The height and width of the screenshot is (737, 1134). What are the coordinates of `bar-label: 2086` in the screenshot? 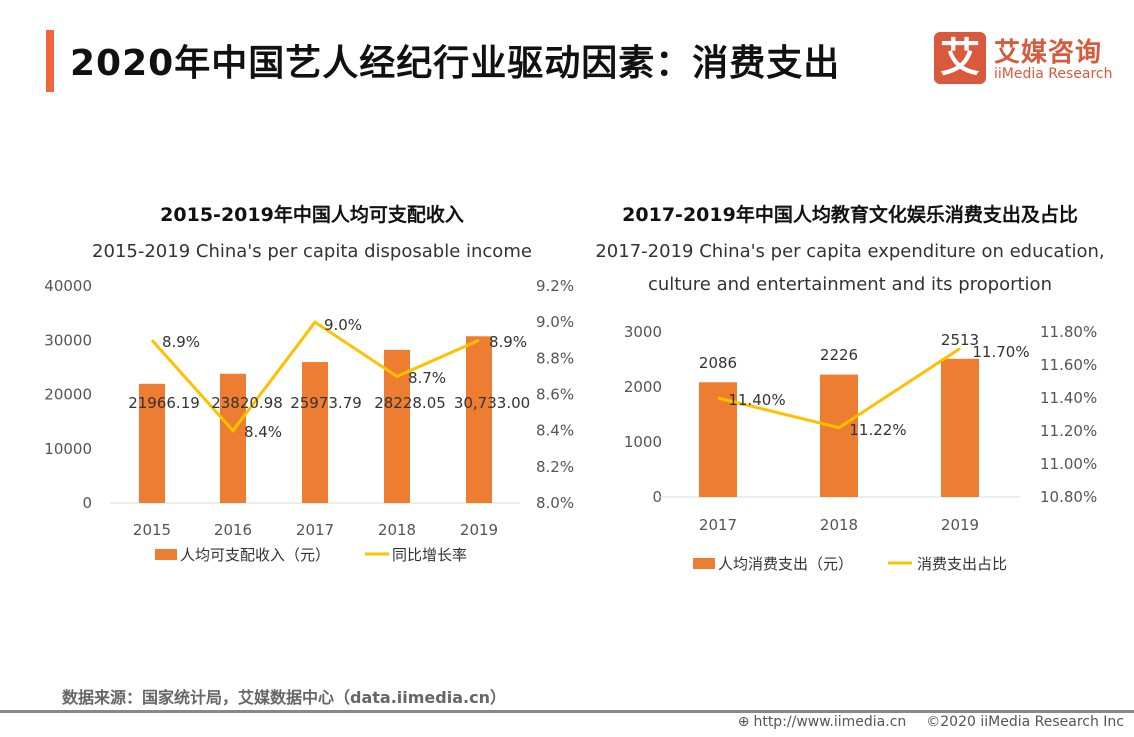 It's located at (718, 363).